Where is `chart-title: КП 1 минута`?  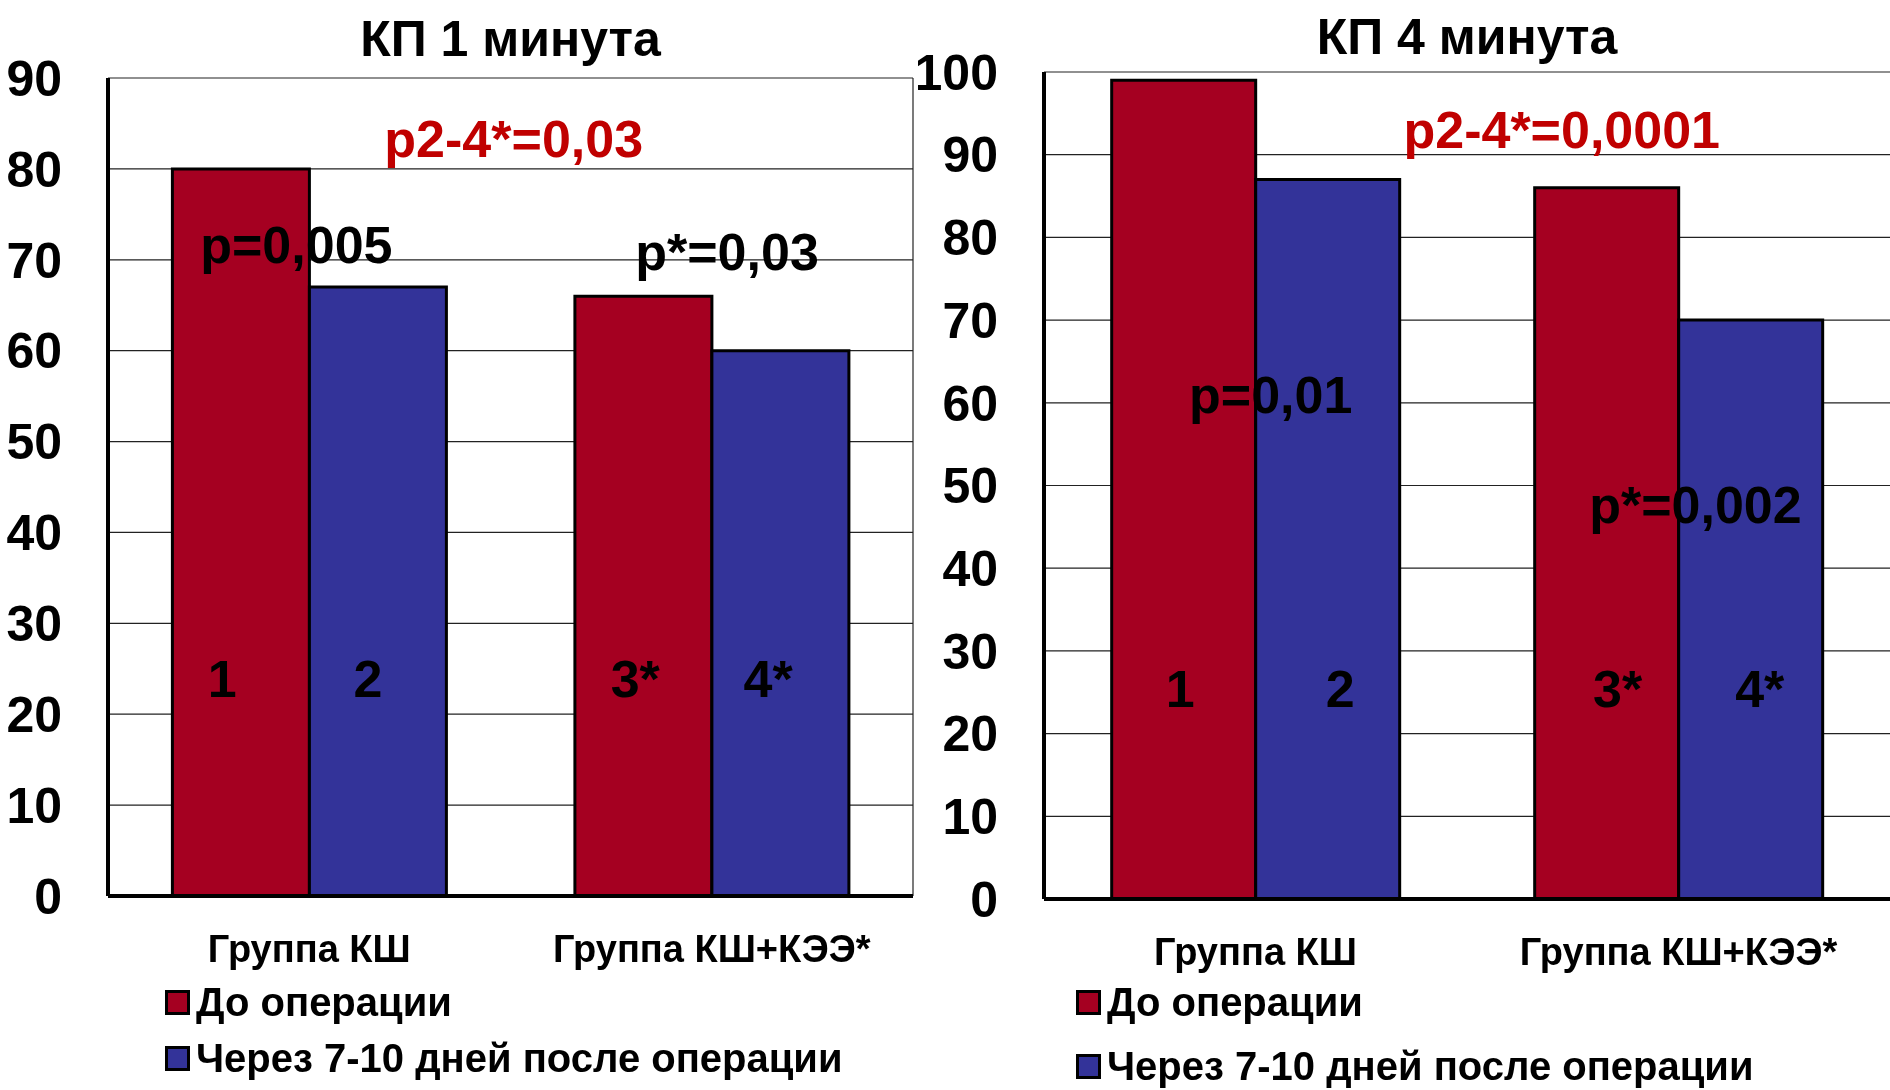 chart-title: КП 1 минута is located at coordinates (510, 39).